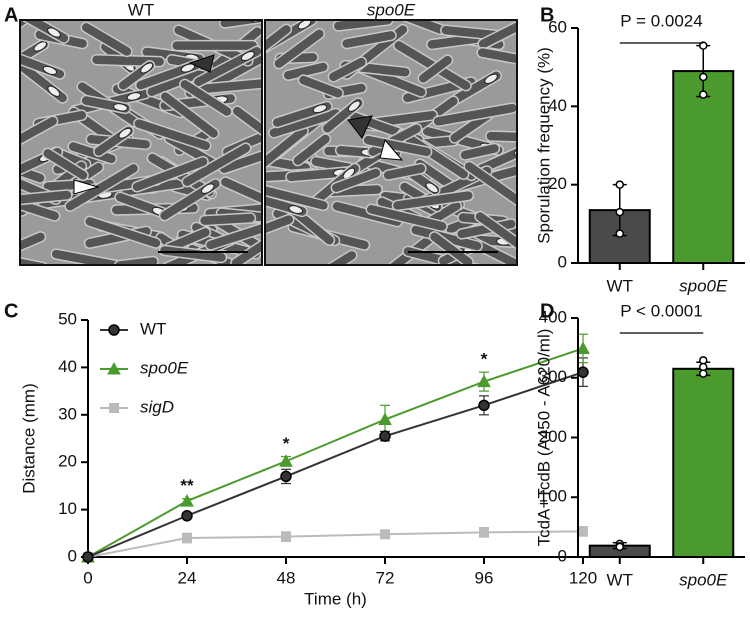 This screenshot has height=618, width=750. Describe the element at coordinates (553, 436) in the screenshot. I see `y-tick-label: 200` at that location.